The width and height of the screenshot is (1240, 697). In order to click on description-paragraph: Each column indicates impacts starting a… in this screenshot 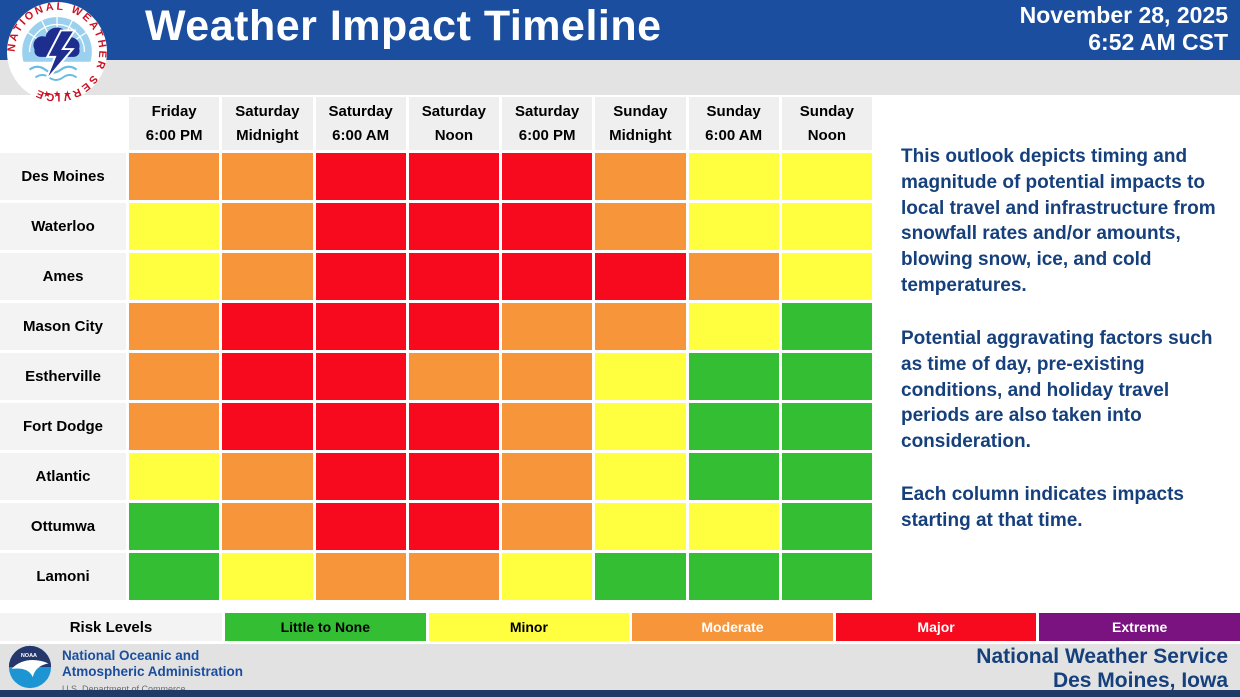, I will do `click(1042, 507)`.